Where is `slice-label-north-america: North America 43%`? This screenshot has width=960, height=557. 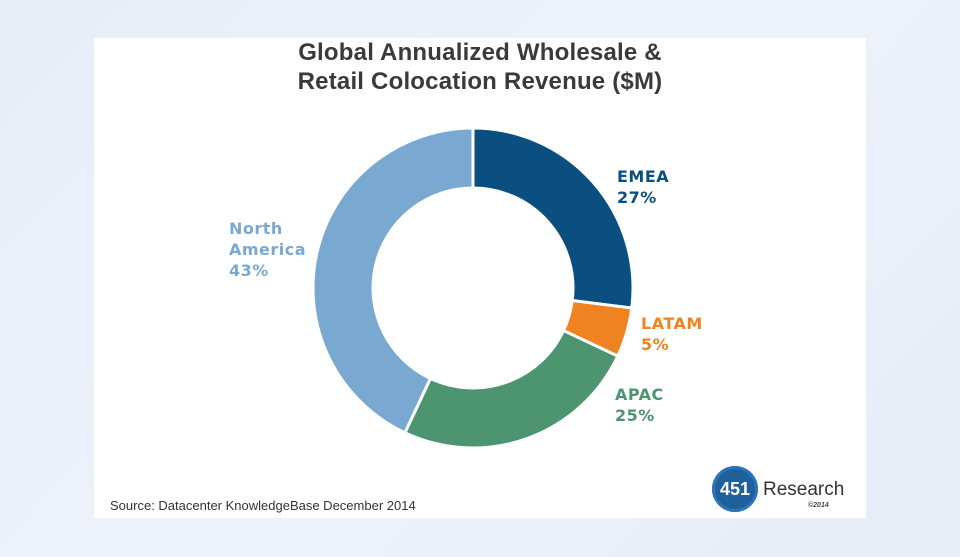
slice-label-north-america: North America 43% is located at coordinates (267, 249).